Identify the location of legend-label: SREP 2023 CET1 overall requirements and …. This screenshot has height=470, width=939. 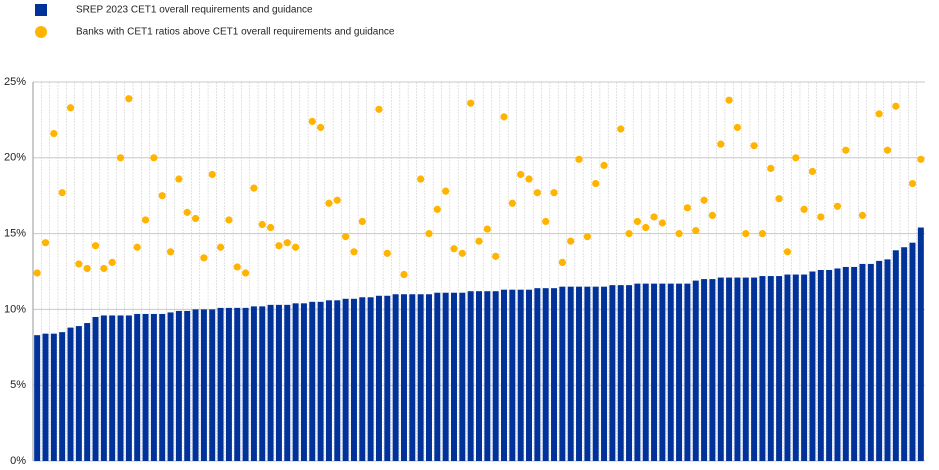
(194, 10).